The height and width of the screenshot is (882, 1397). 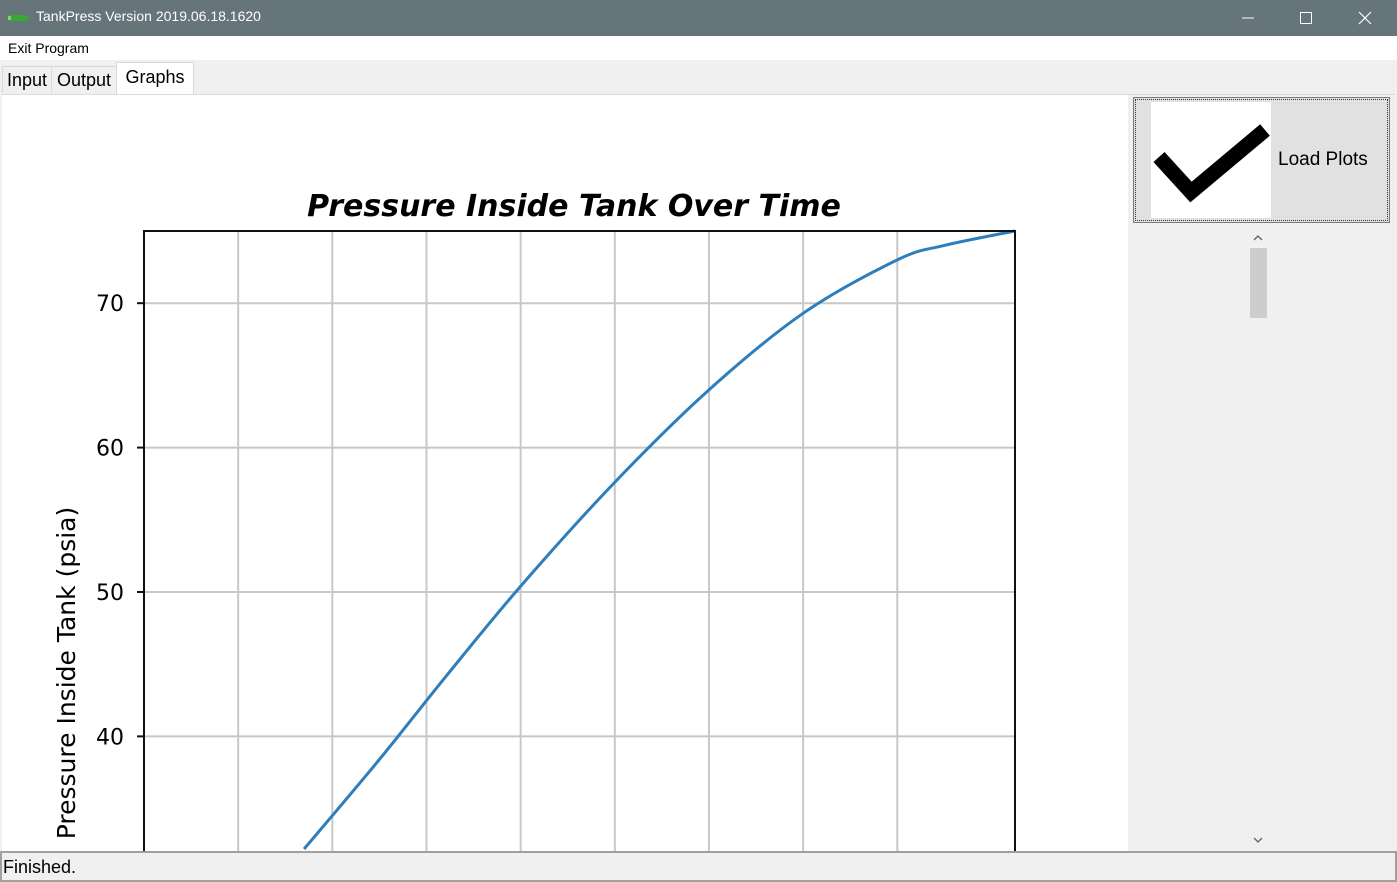 What do you see at coordinates (66, 673) in the screenshot?
I see `y-axis-label: Pressure Inside Tank (psia)` at bounding box center [66, 673].